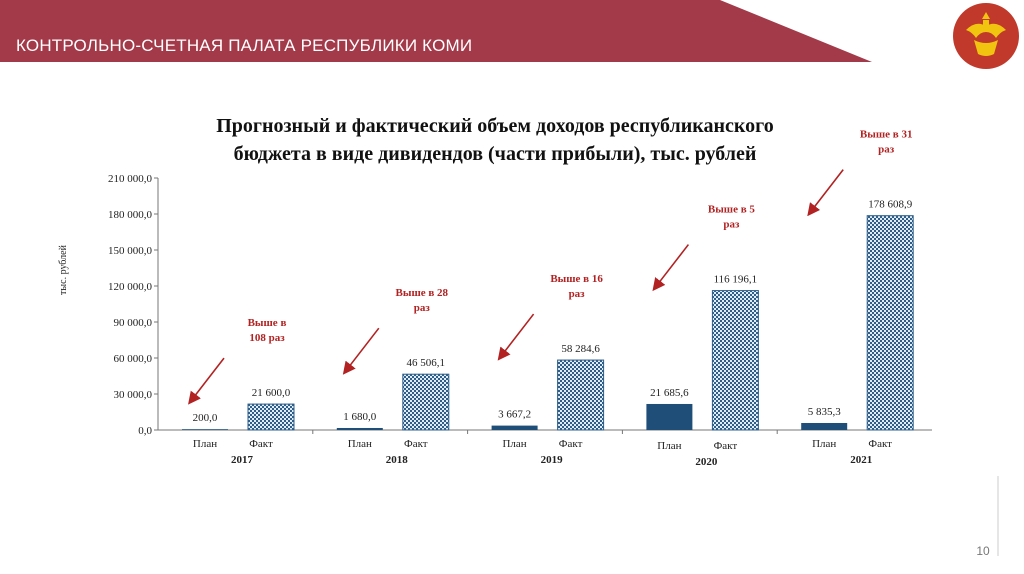 This screenshot has width=1024, height=574. I want to click on annotation-text-2019: Выше в 16, so click(576, 279).